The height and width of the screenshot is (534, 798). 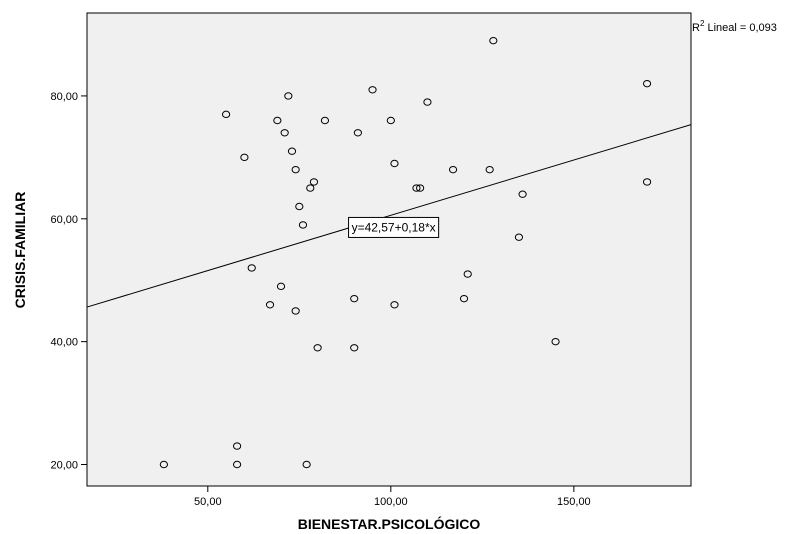 I want to click on y-tick-label: 80,00, so click(x=64, y=97).